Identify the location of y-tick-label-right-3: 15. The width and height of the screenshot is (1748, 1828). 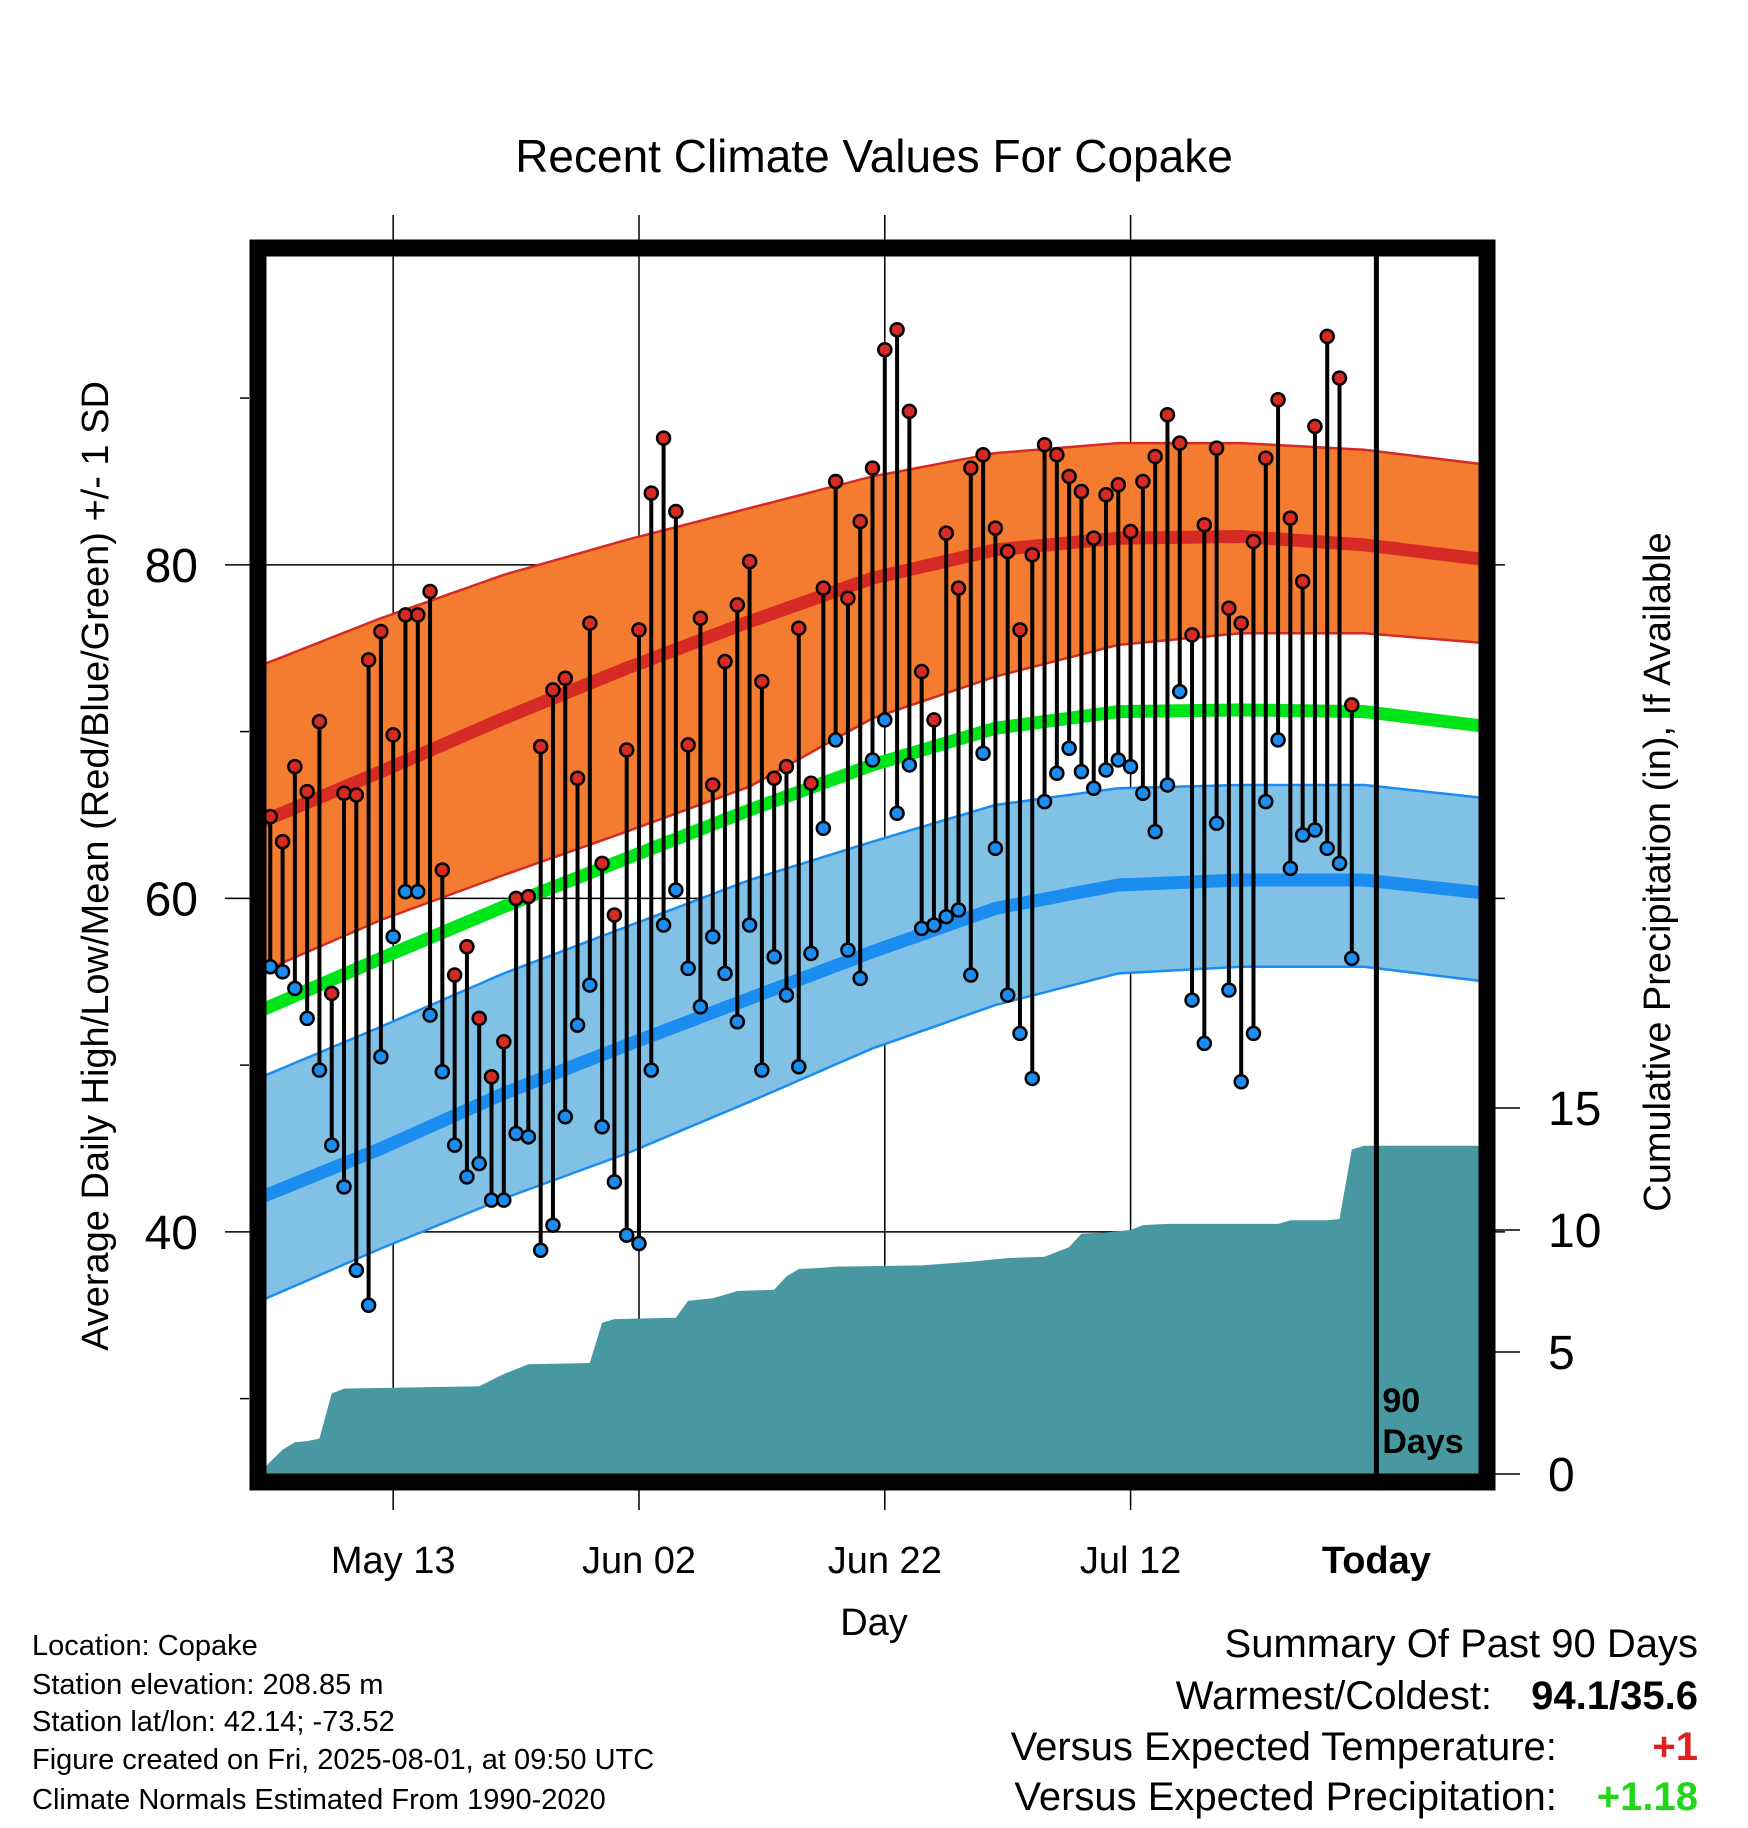
(1574, 1109).